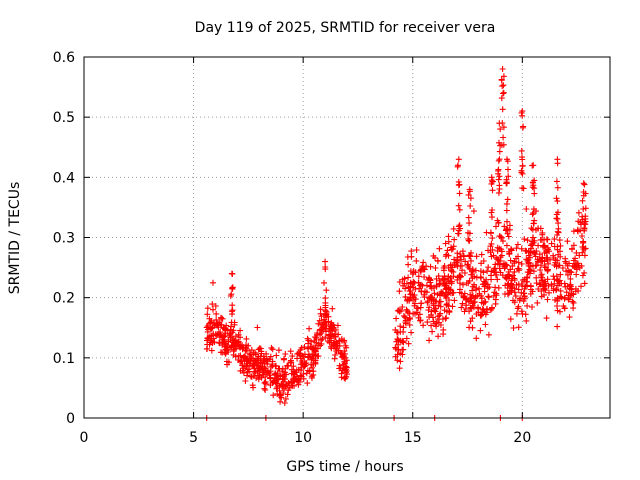 The image size is (640, 480). I want to click on y-tick-label: 0, so click(70, 419).